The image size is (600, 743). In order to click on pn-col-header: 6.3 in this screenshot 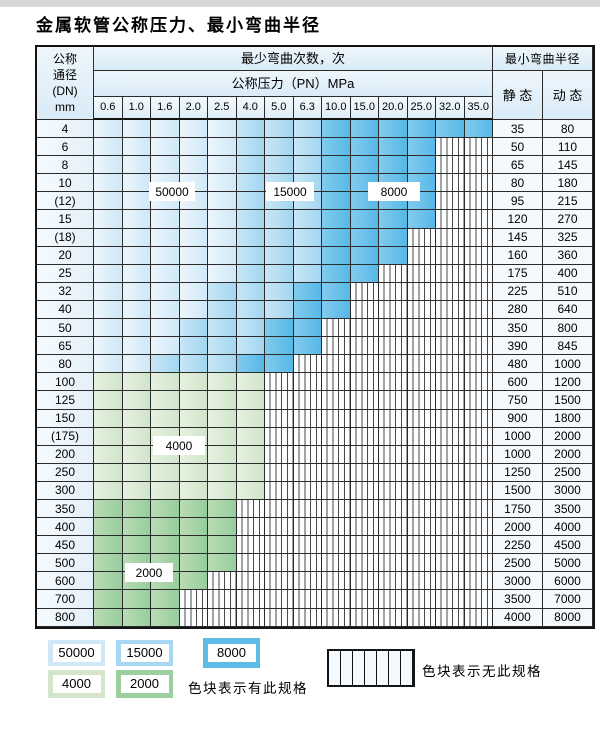, I will do `click(307, 108)`.